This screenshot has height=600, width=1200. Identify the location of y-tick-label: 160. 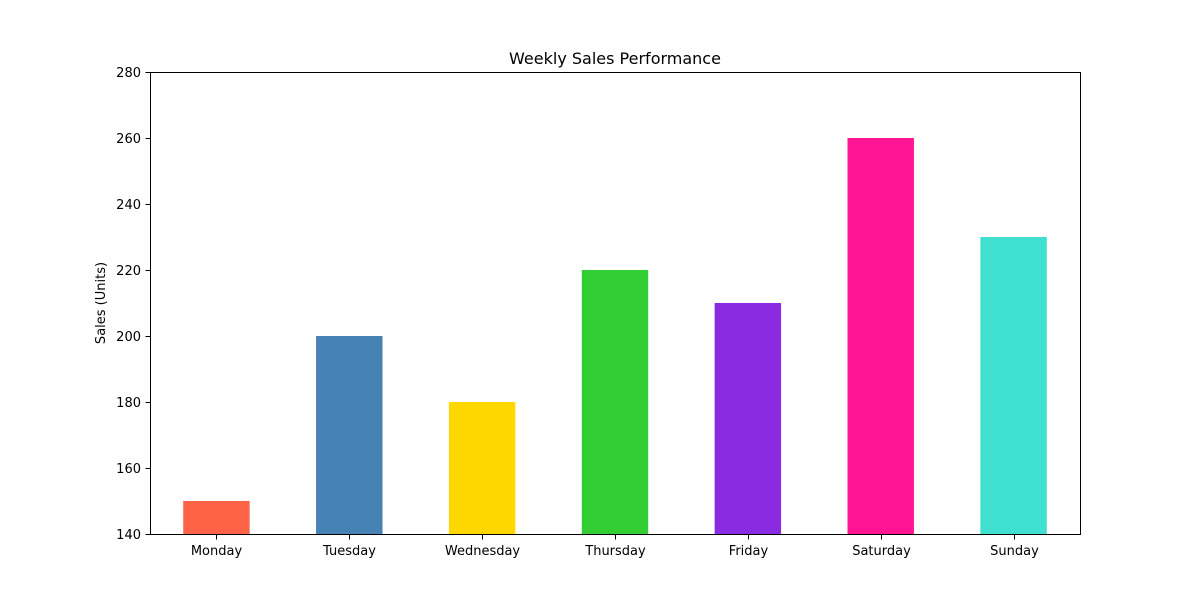
(128, 469).